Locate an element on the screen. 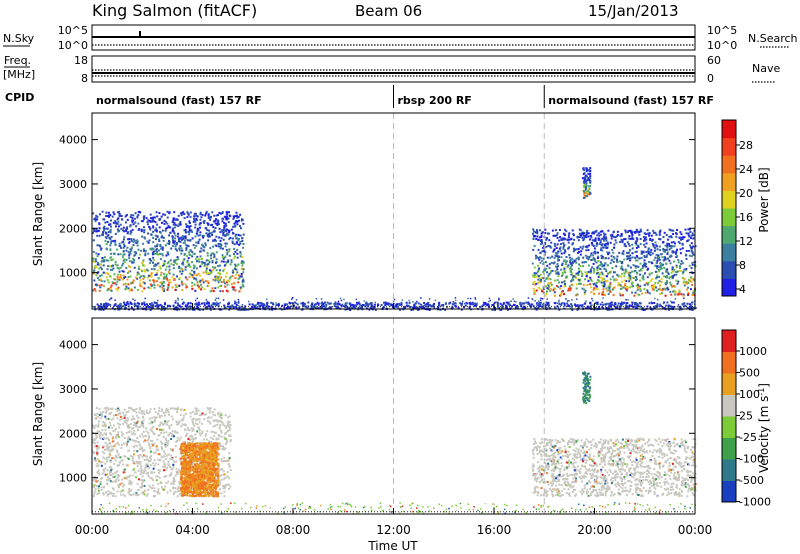 Image resolution: width=800 pixels, height=554 pixels. power-reference-lines is located at coordinates (469, 211).